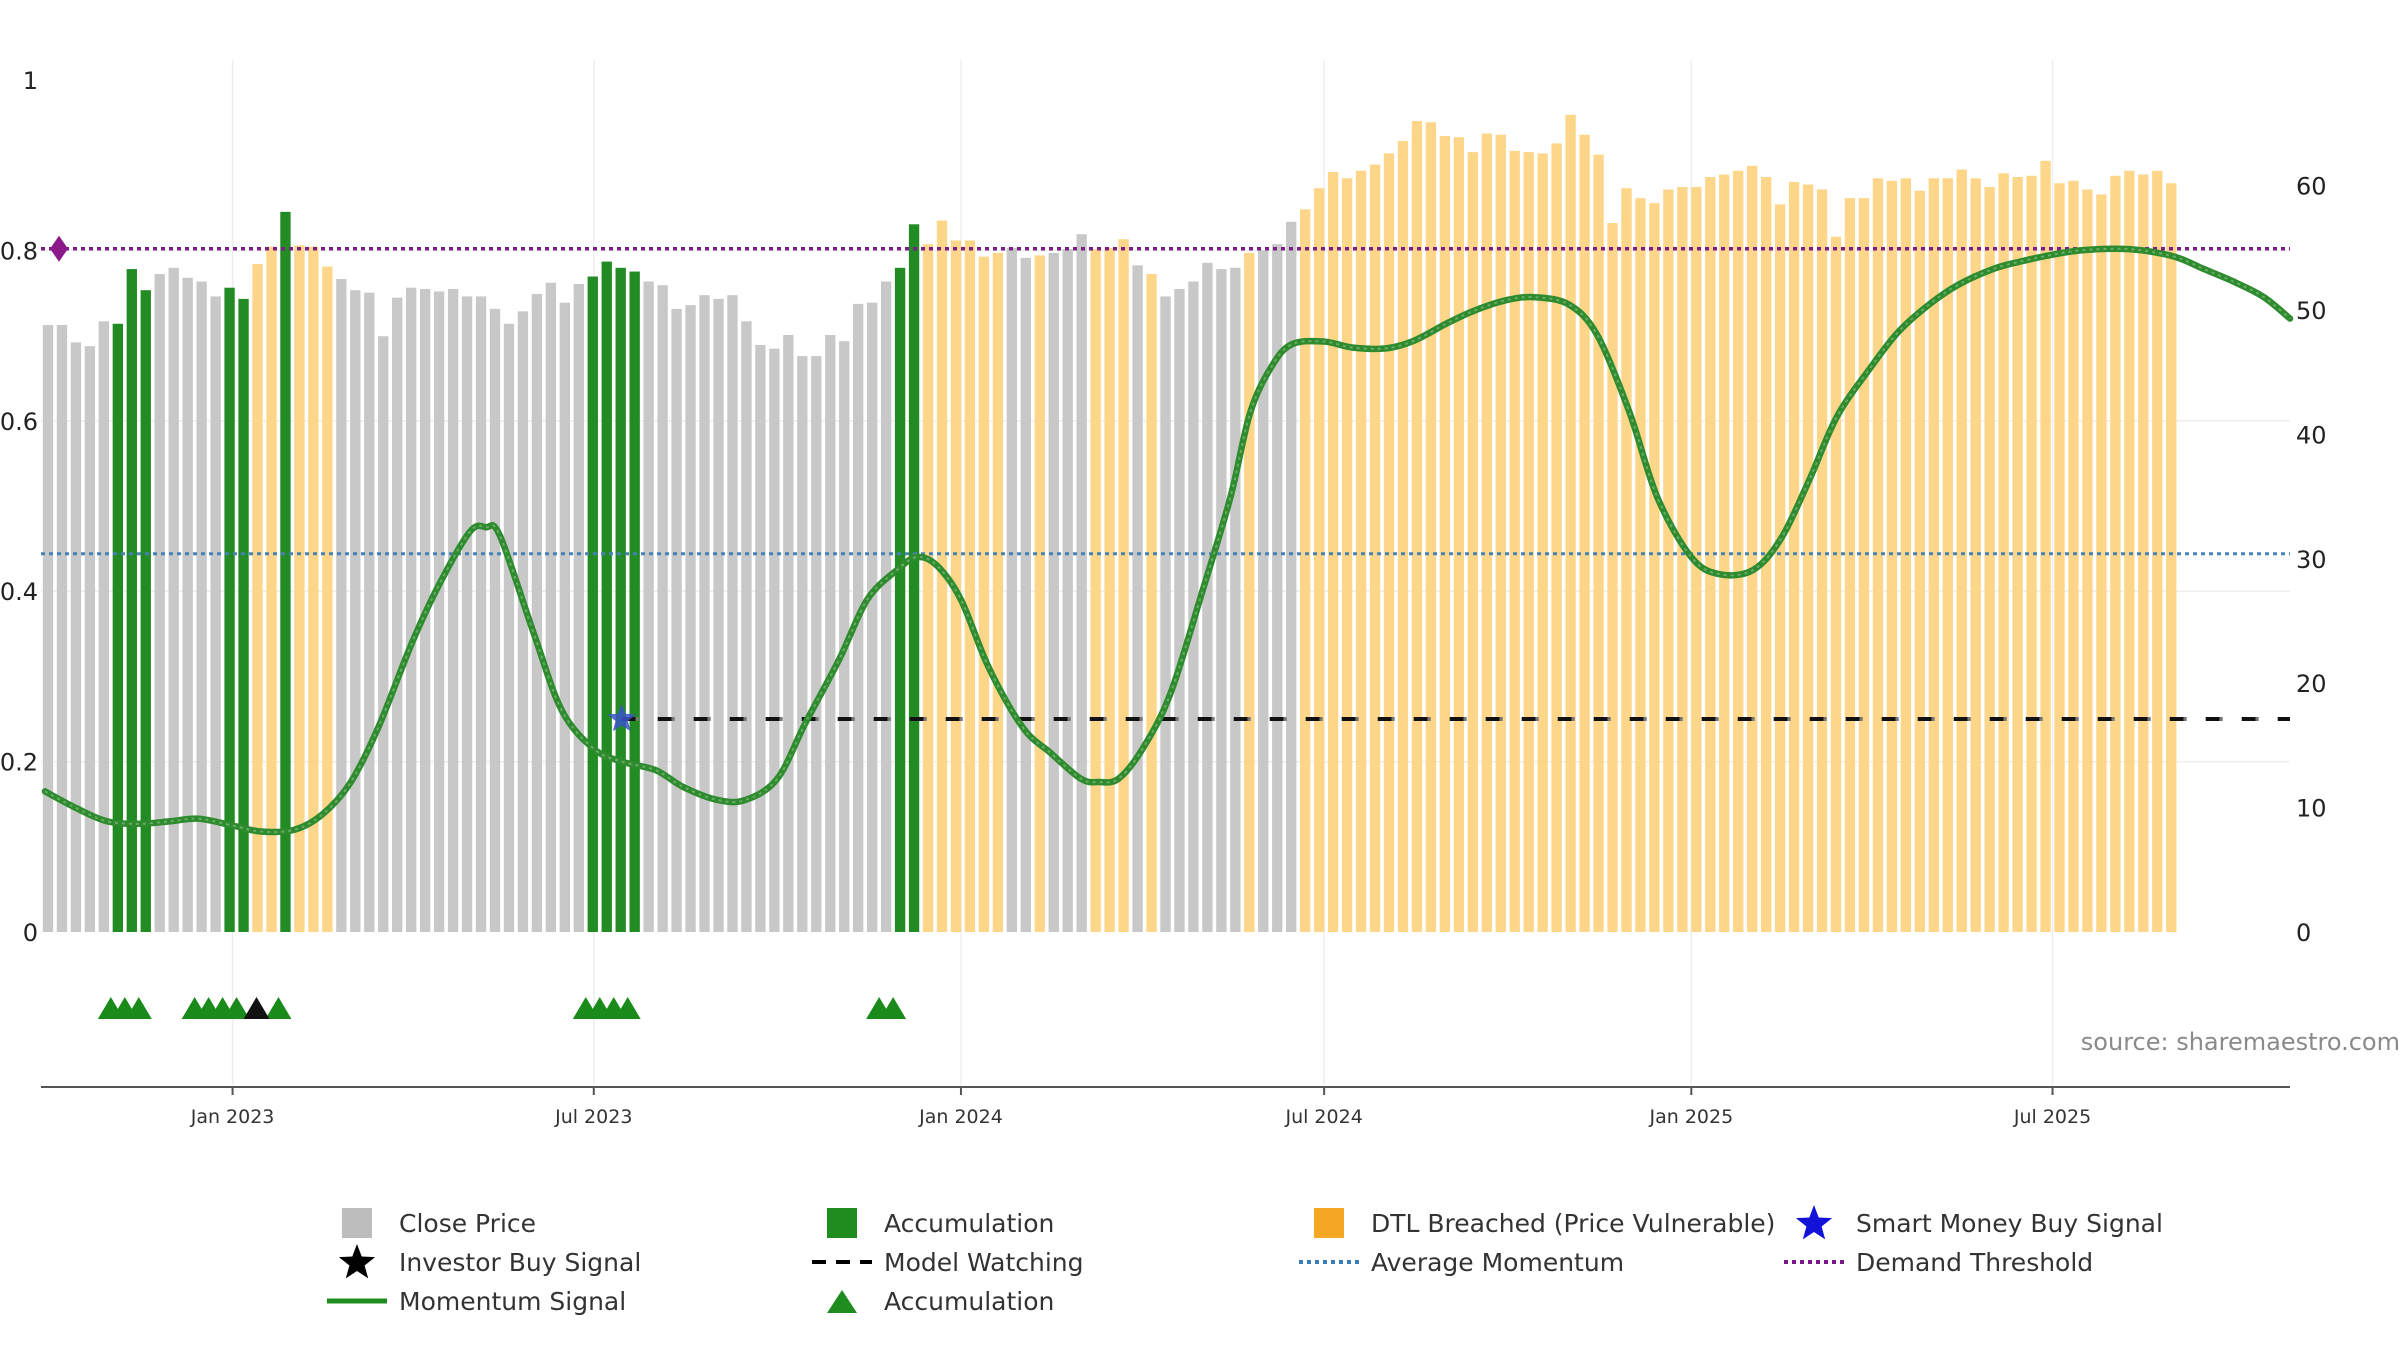  What do you see at coordinates (513, 1301) in the screenshot?
I see `legend-label: Momentum Signal` at bounding box center [513, 1301].